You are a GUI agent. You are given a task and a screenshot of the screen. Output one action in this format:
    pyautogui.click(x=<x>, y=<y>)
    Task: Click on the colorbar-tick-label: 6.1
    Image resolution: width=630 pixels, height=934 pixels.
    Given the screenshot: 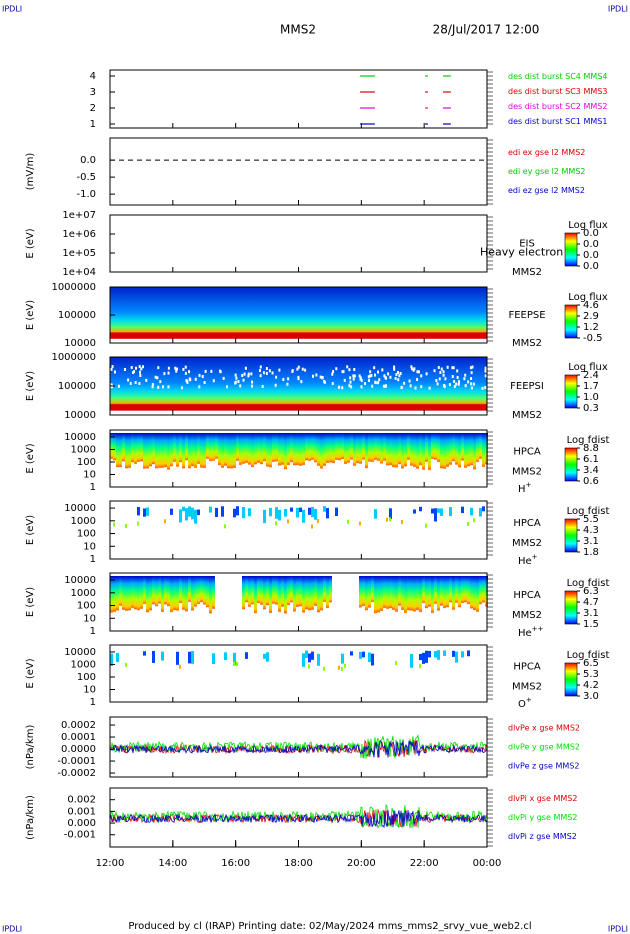 What is the action you would take?
    pyautogui.click(x=591, y=459)
    